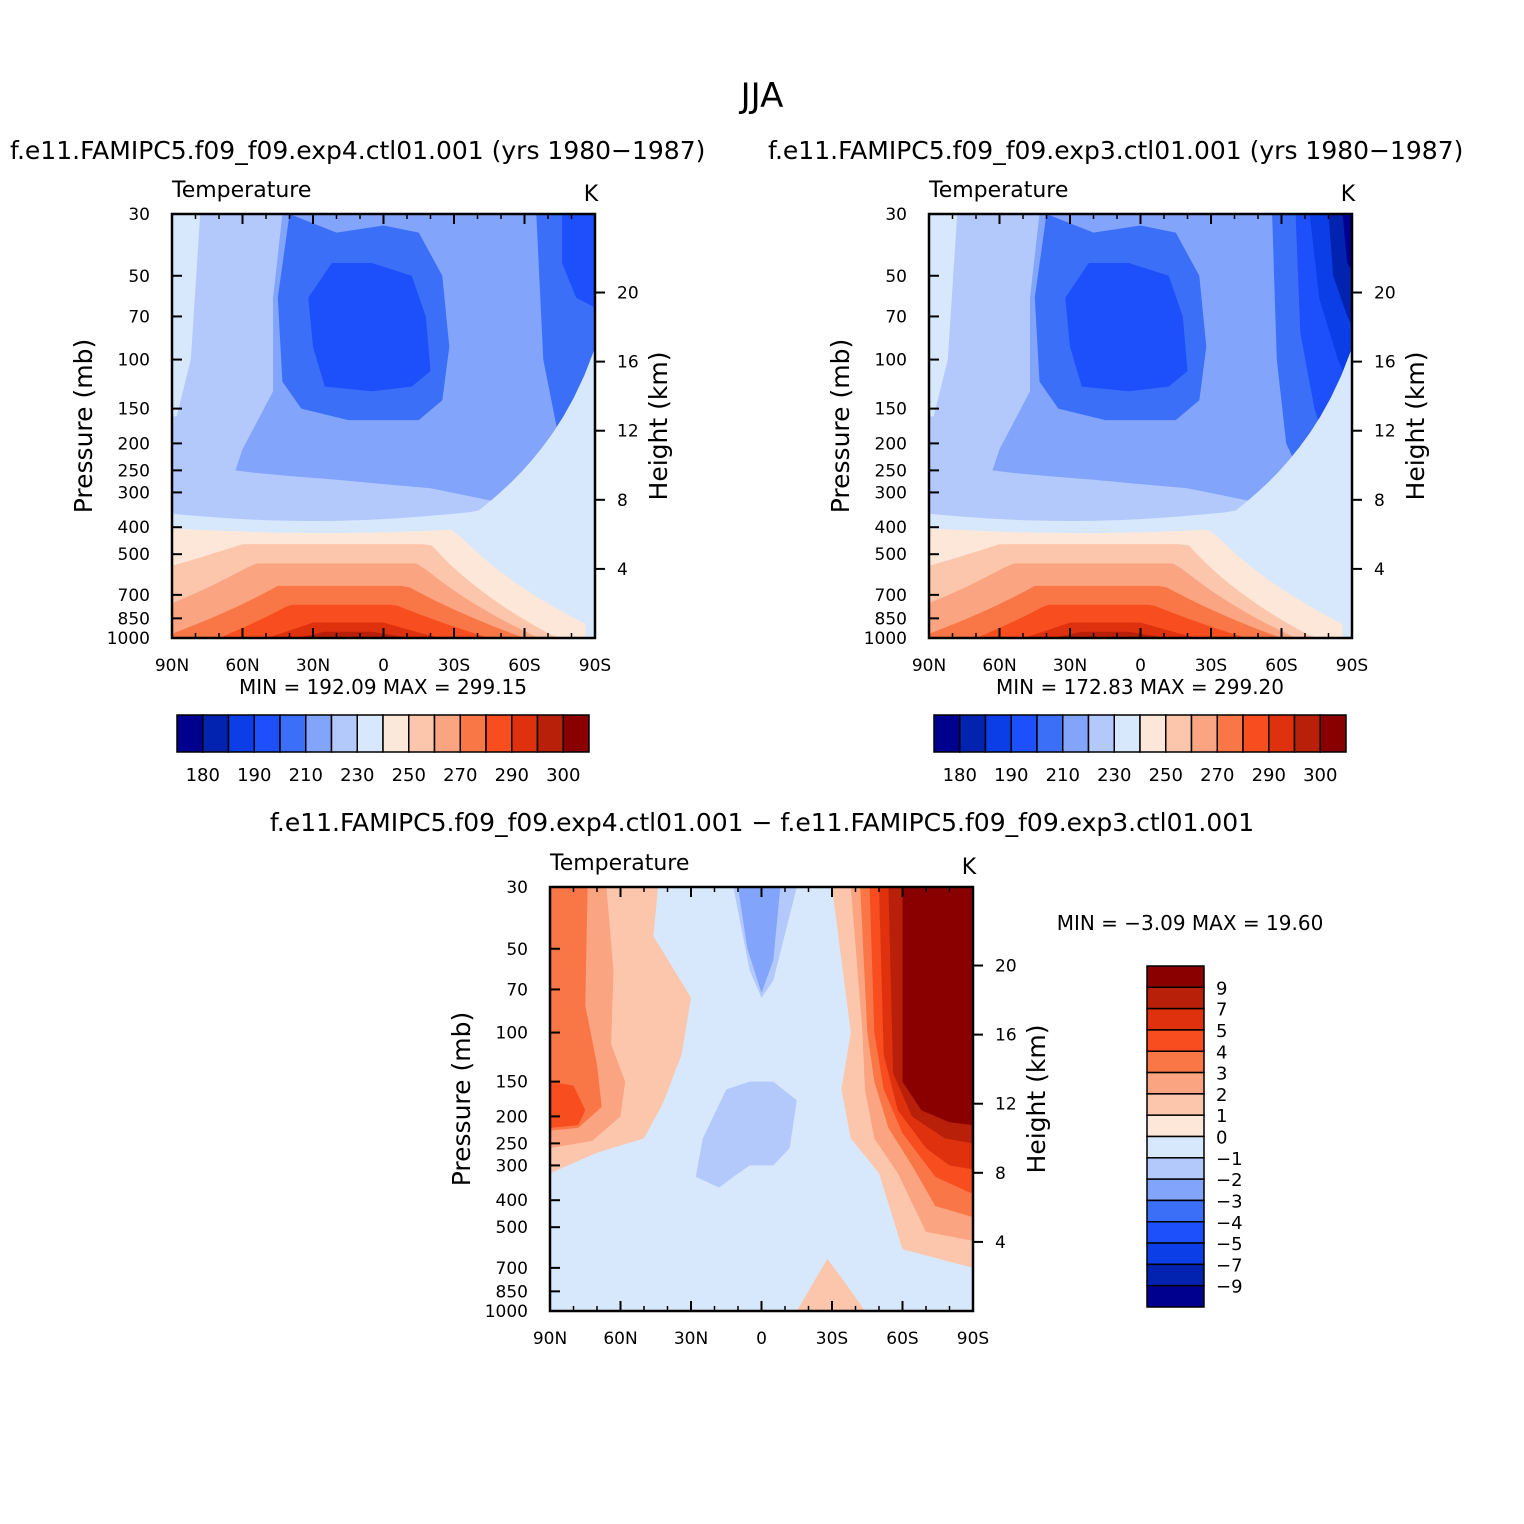  I want to click on colorbar-label: 2, so click(1221, 1095).